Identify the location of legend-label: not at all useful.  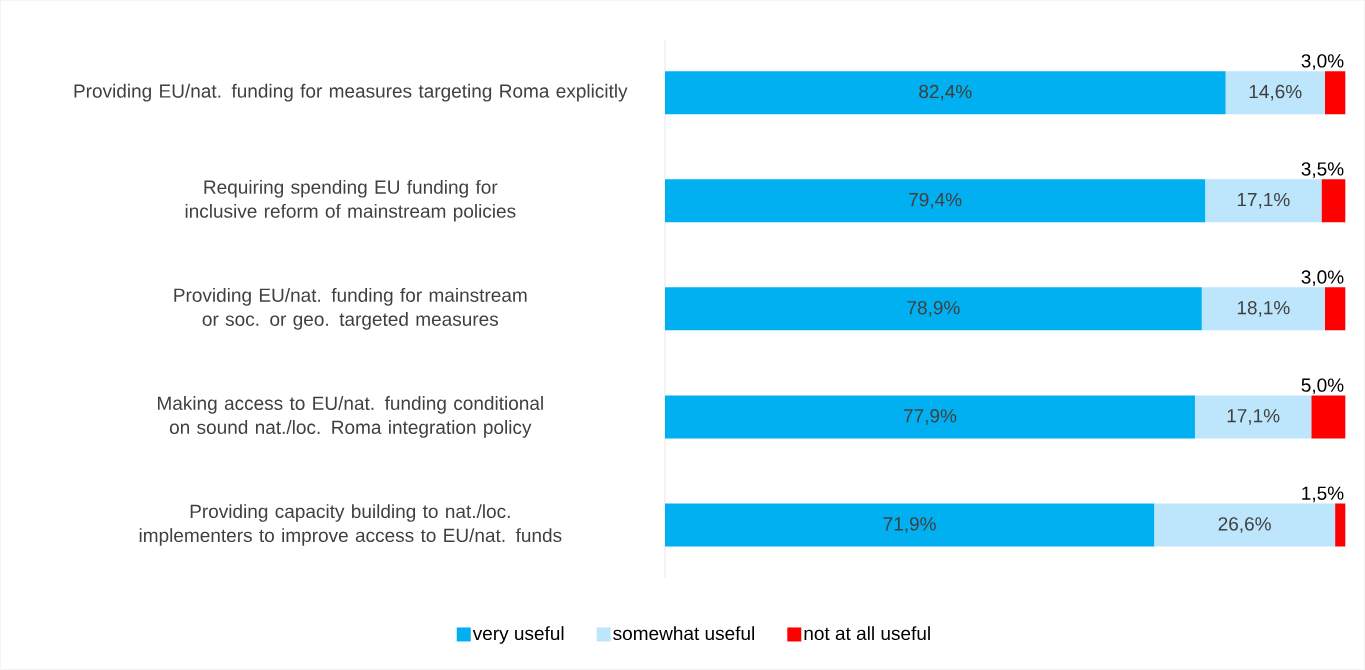
(867, 633).